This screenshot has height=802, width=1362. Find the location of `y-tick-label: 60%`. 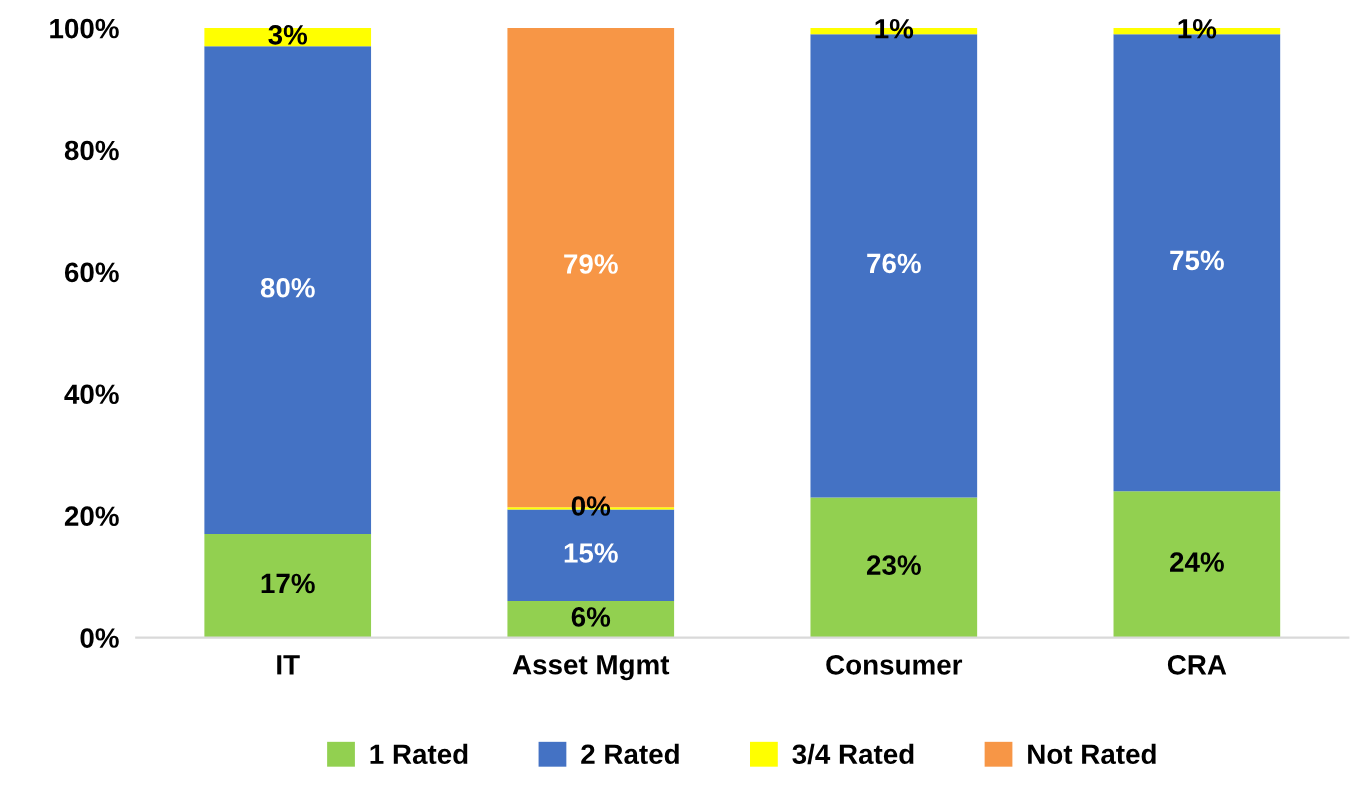

y-tick-label: 60% is located at coordinates (91, 272).